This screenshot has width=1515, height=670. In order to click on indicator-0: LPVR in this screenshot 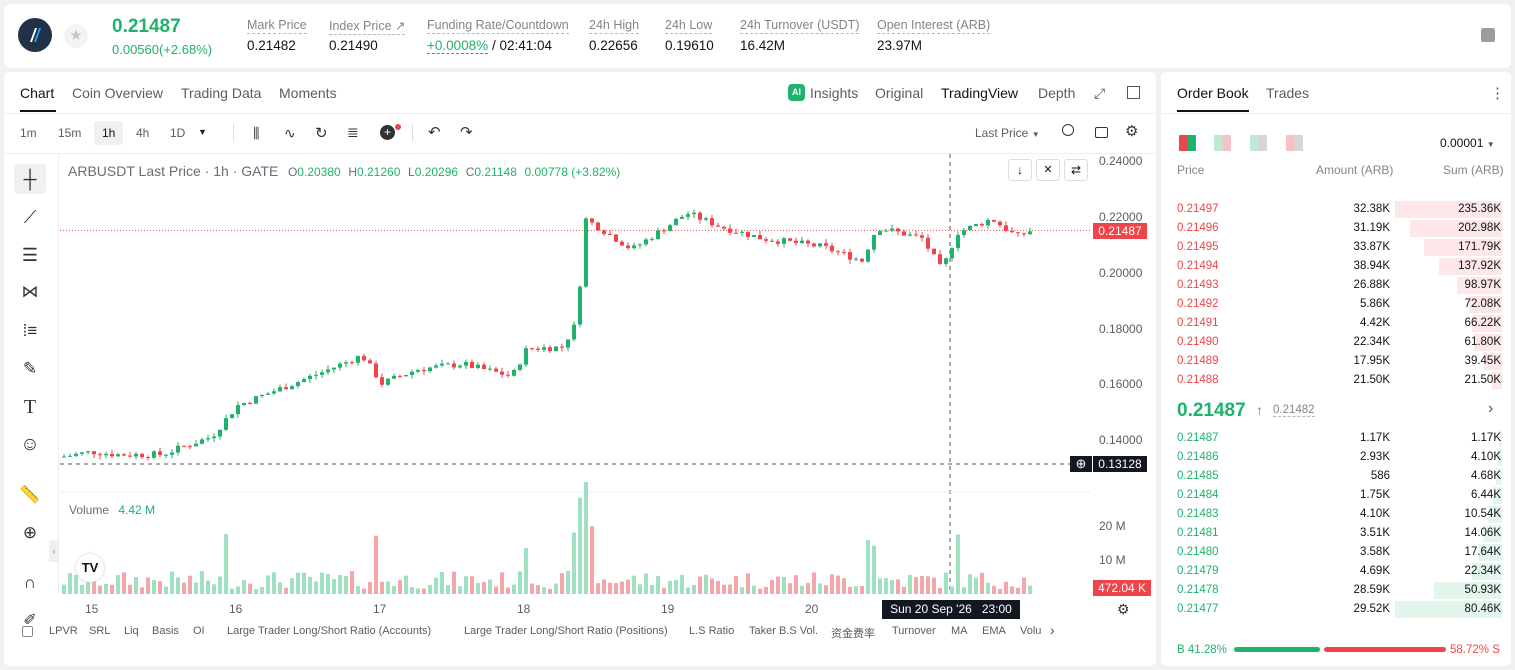, I will do `click(63, 631)`.